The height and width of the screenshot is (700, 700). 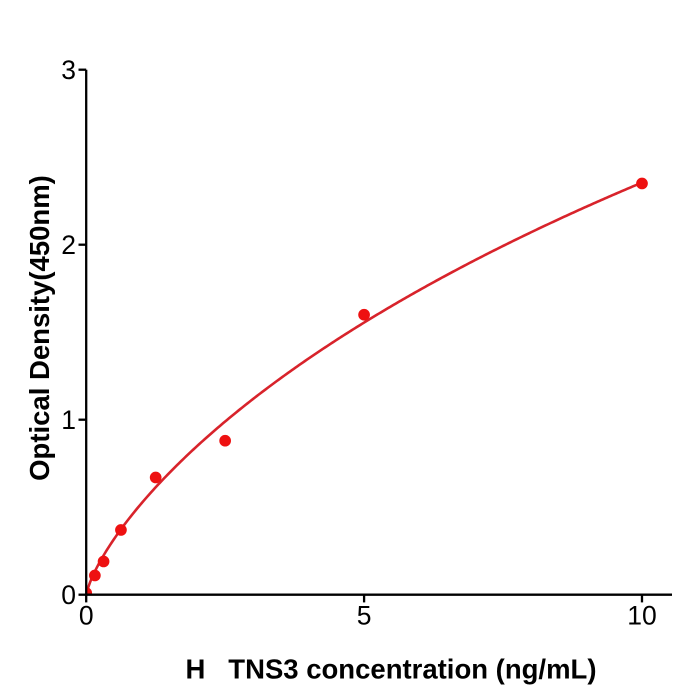 I want to click on x-axis-title: H TNS3 concentration (ng/mL), so click(x=391, y=669).